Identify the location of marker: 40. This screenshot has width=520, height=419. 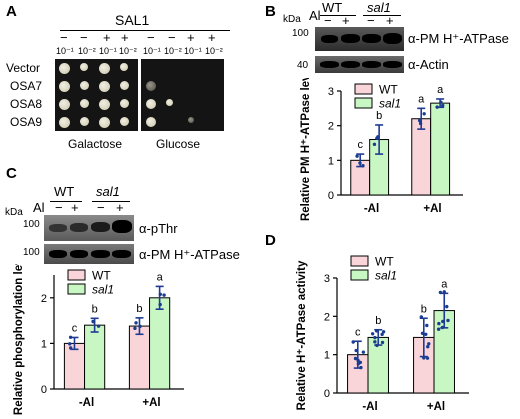
(303, 65).